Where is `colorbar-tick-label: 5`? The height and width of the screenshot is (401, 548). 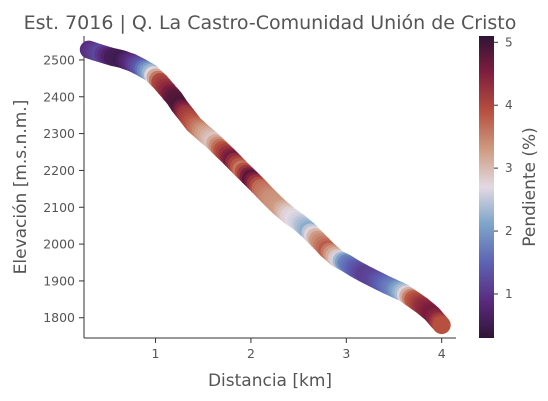
colorbar-tick-label: 5 is located at coordinates (509, 42).